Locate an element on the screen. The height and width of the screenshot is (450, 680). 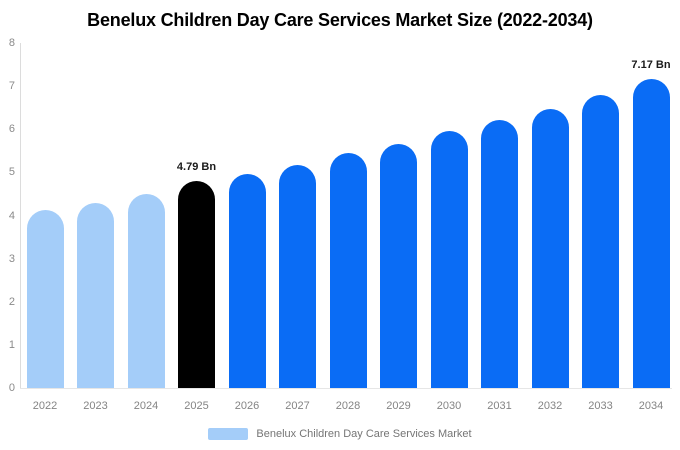
bar-2029 is located at coordinates (398, 265).